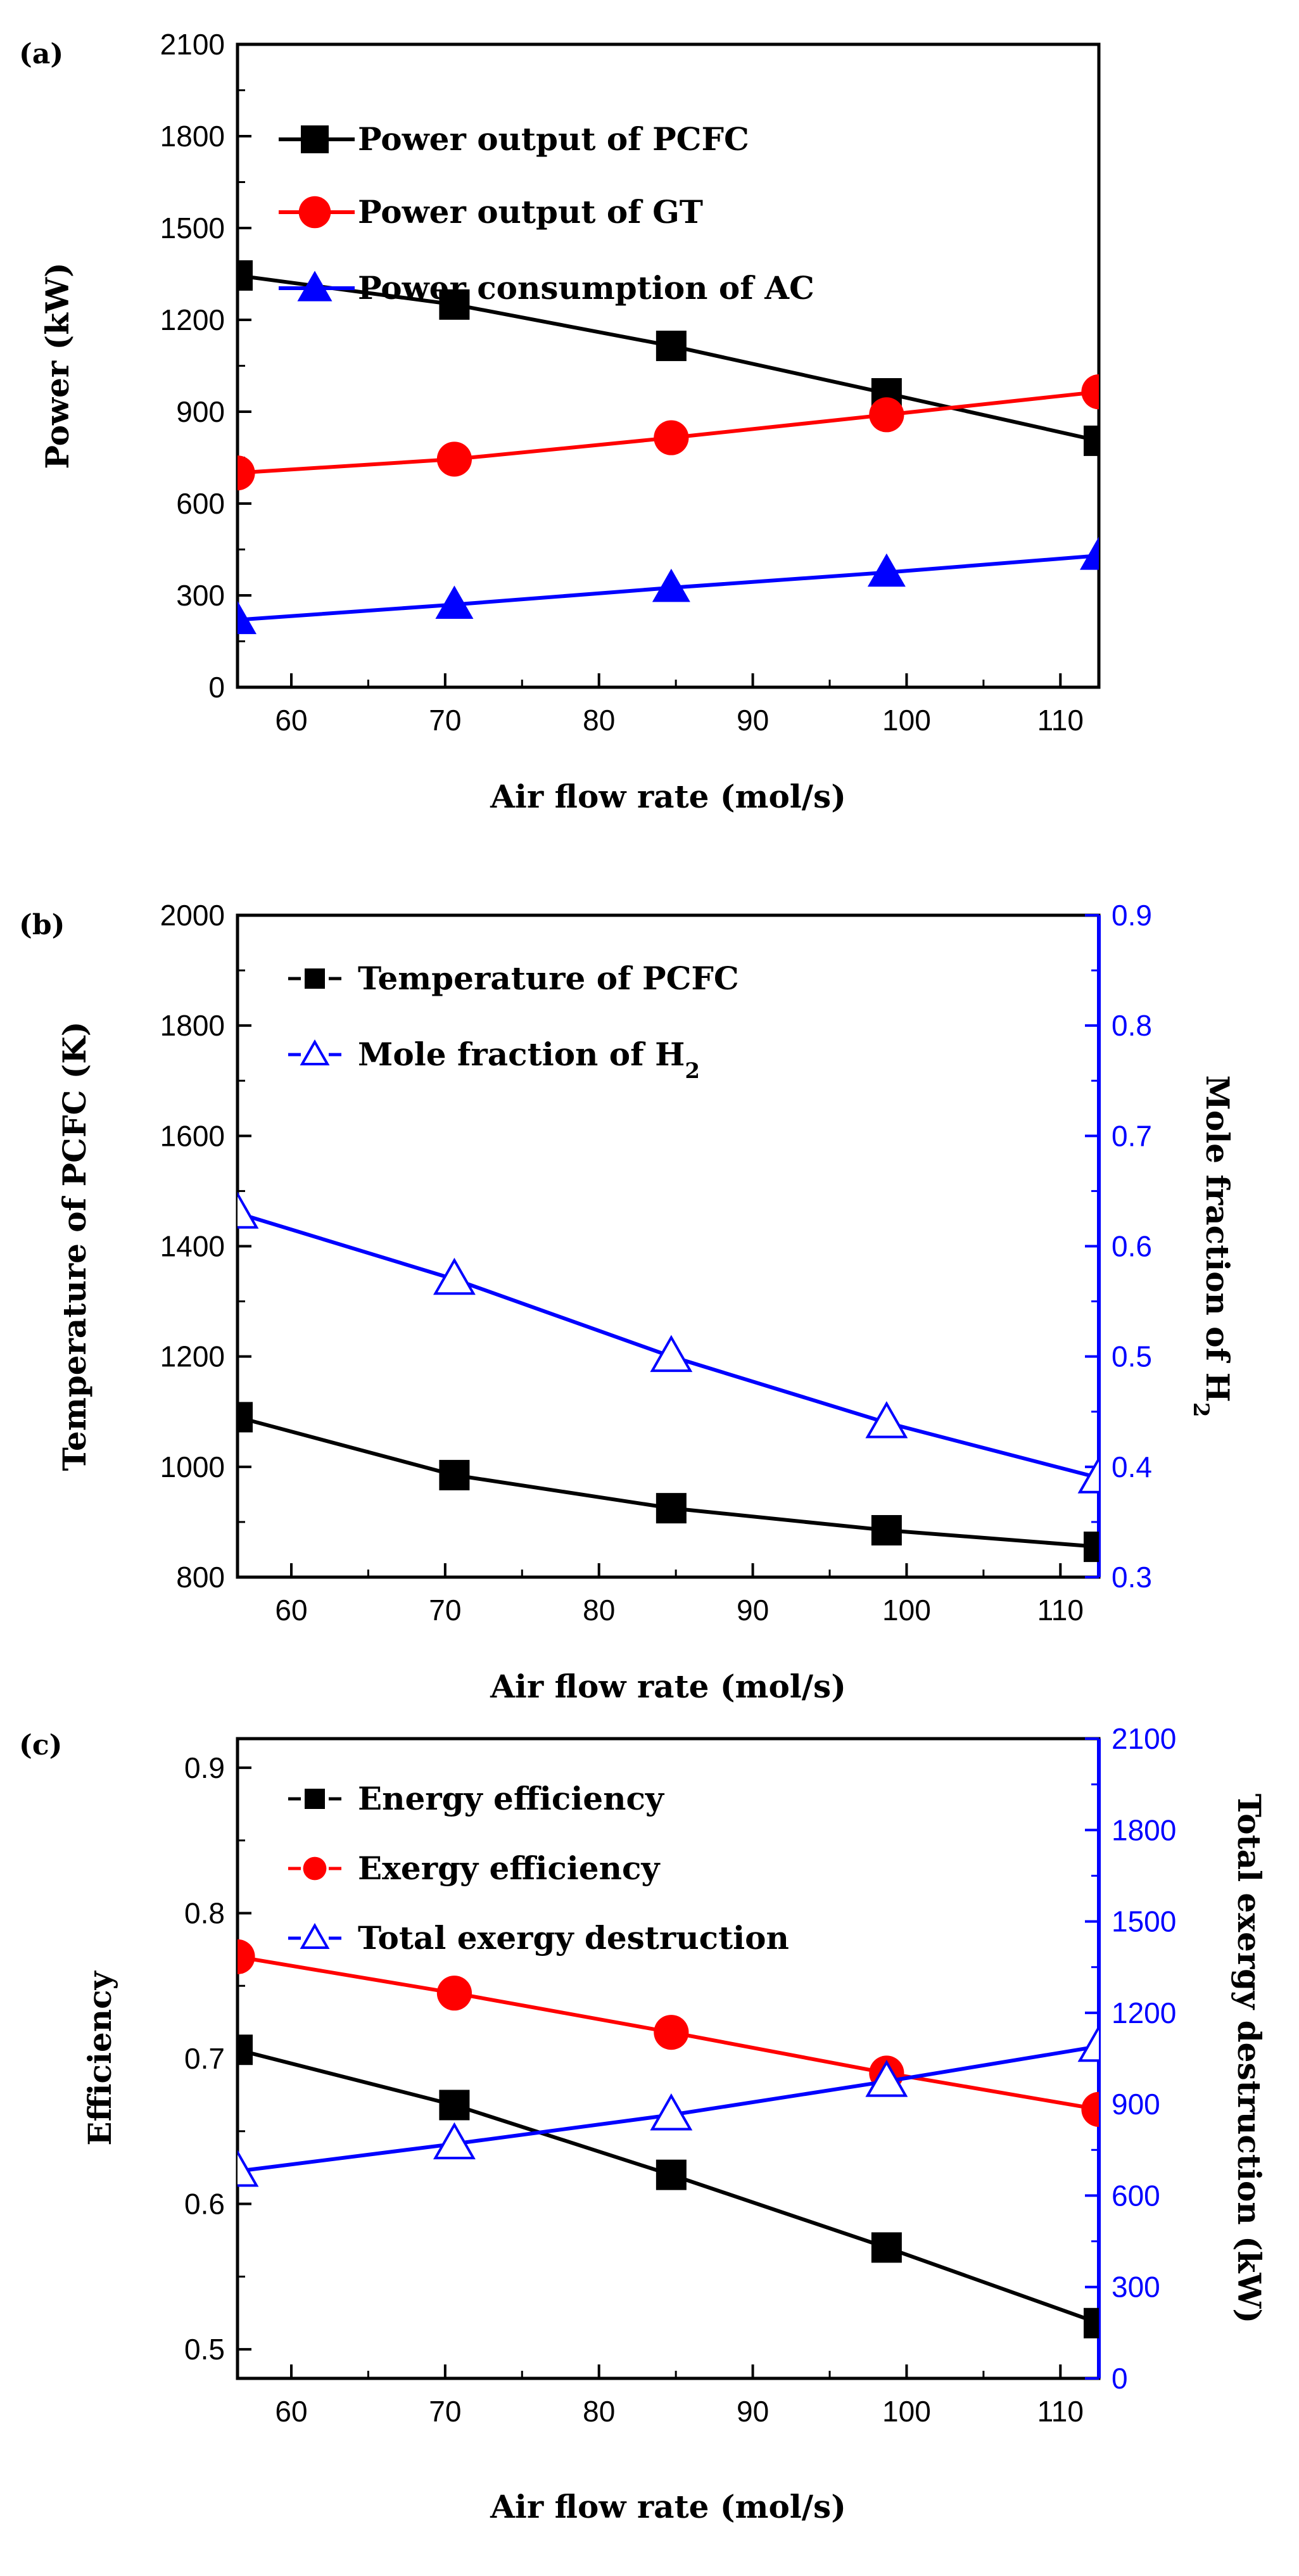 This screenshot has width=1299, height=2576. Describe the element at coordinates (546, 288) in the screenshot. I see `legend-item-power-consumption-of-ac: Power consumption of AC` at that location.